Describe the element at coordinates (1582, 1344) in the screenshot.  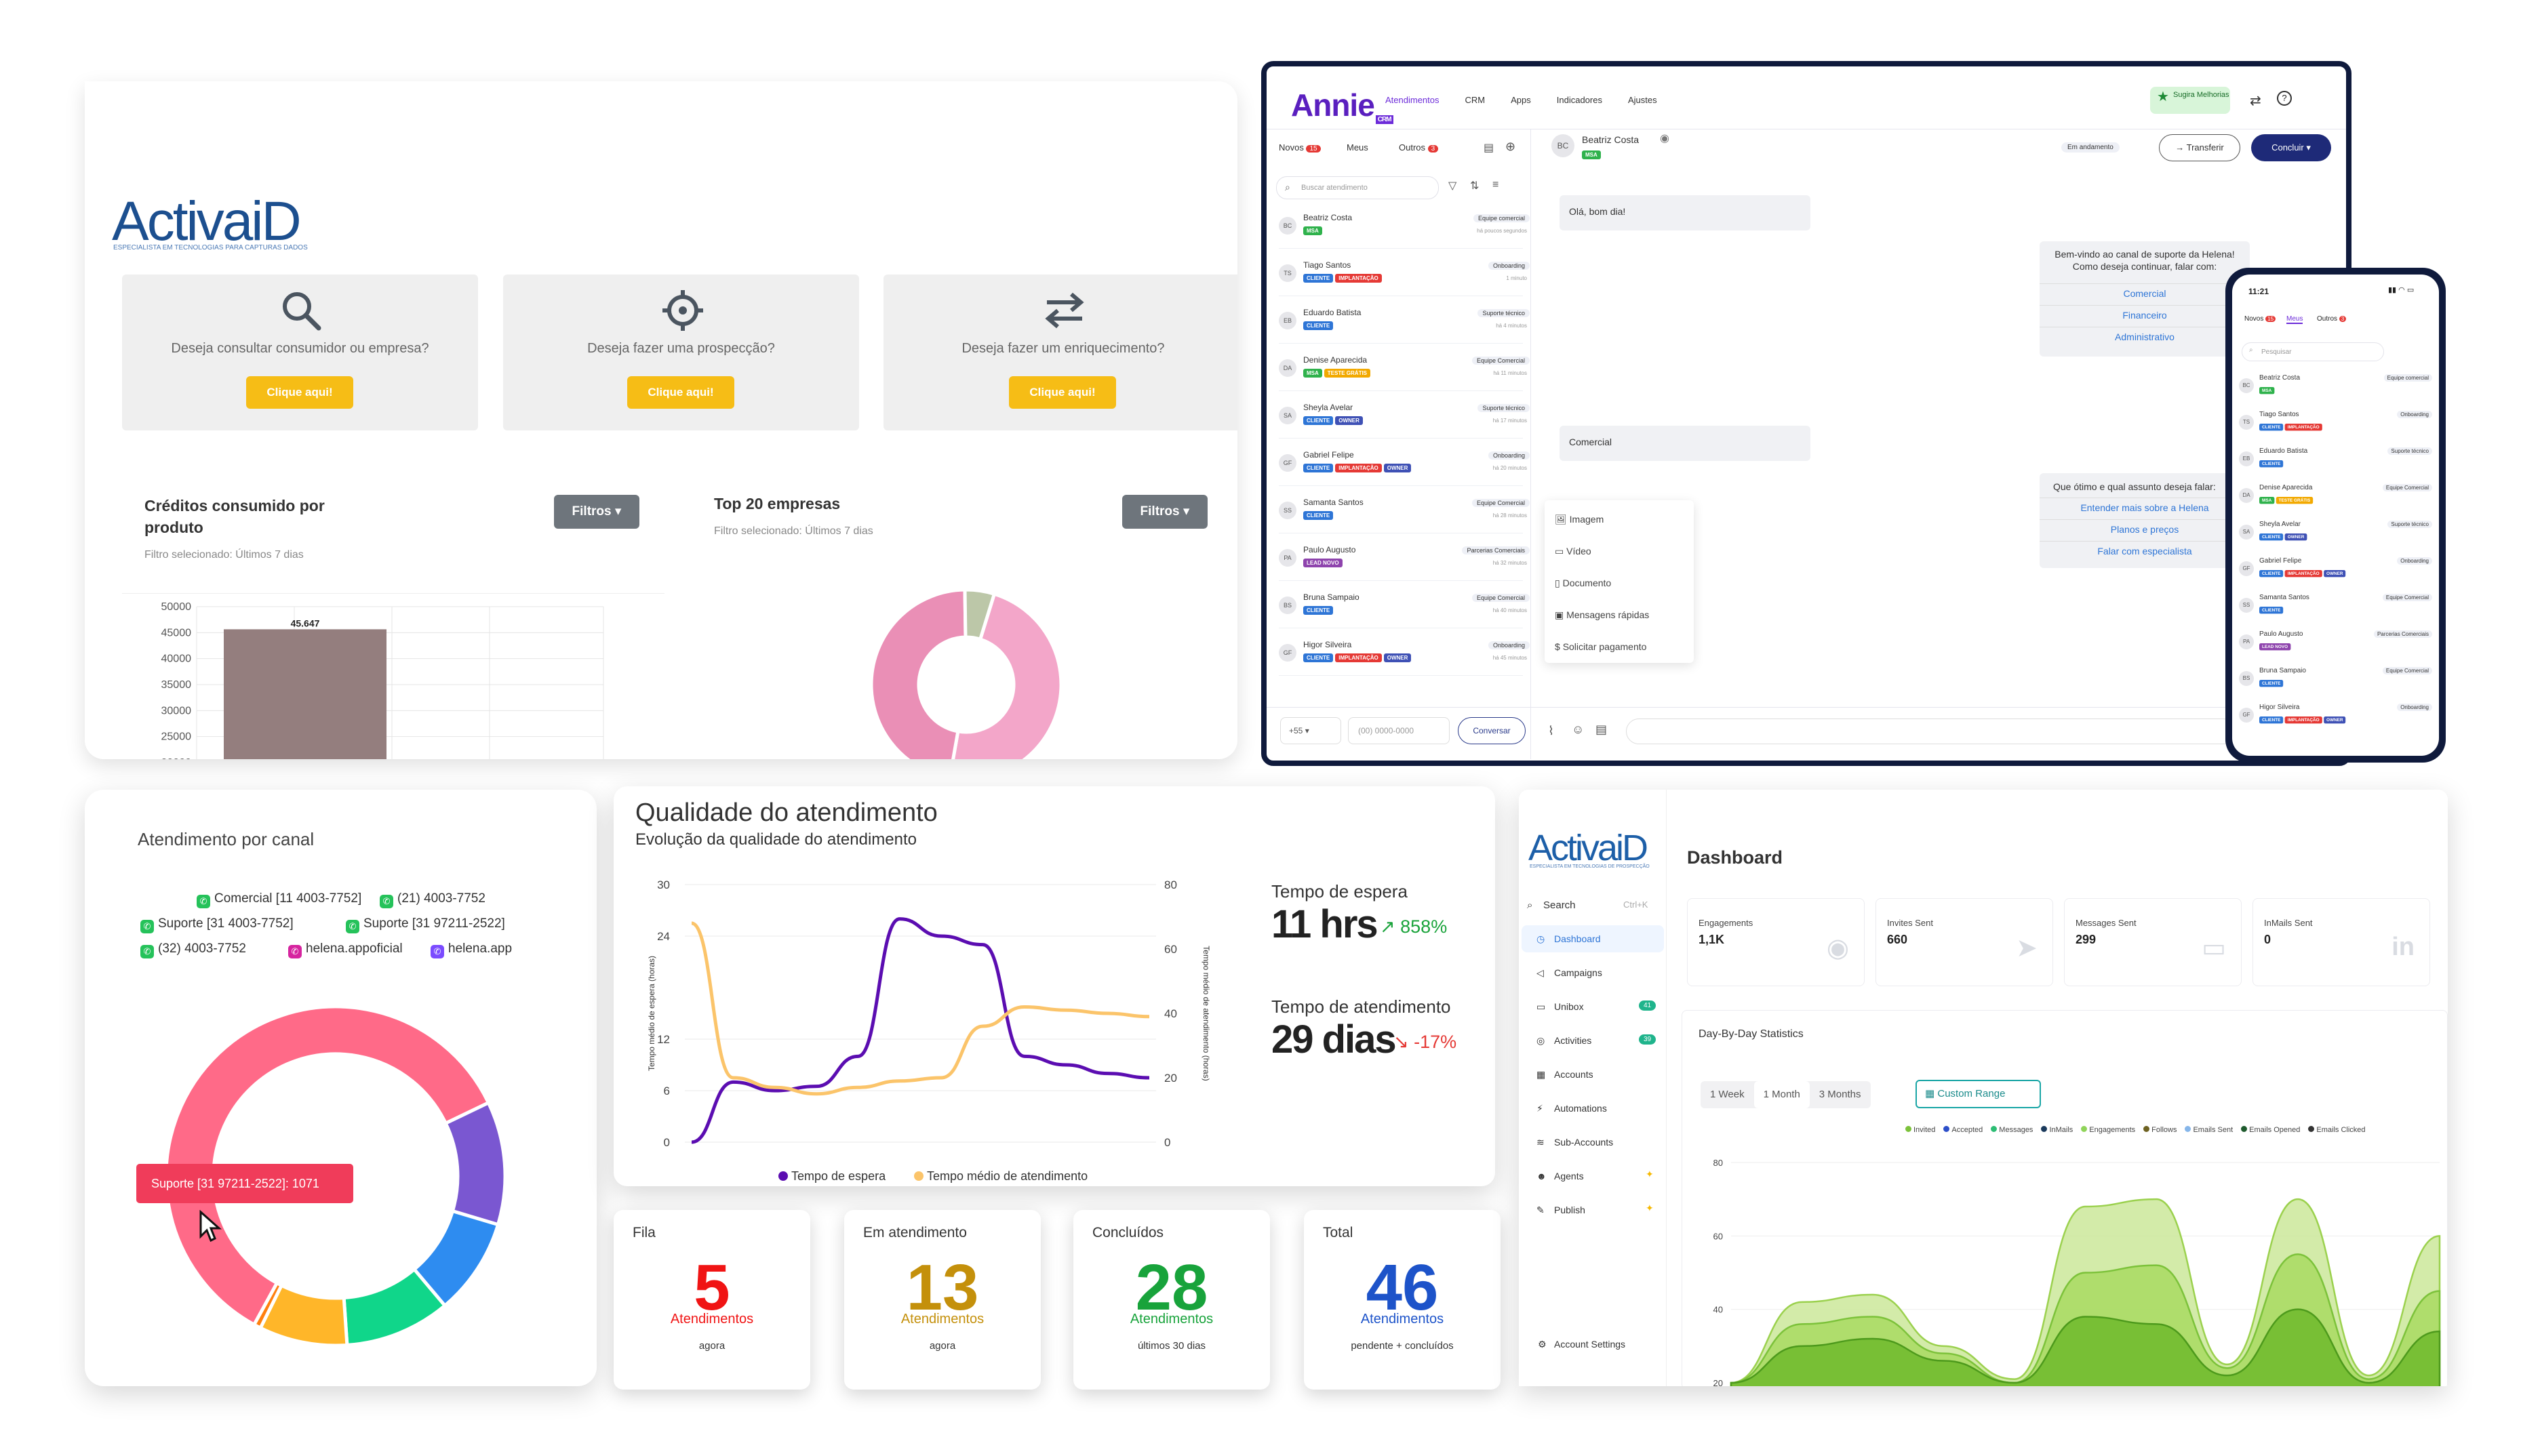
I see `sidebar-account-settings: ⚙ Account Settings` at that location.